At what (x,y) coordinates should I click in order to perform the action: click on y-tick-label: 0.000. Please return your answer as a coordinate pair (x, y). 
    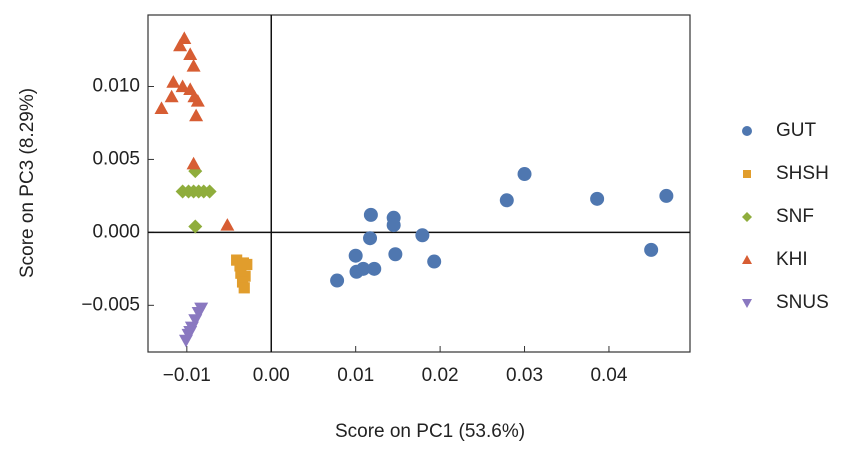
    Looking at the image, I should click on (116, 231).